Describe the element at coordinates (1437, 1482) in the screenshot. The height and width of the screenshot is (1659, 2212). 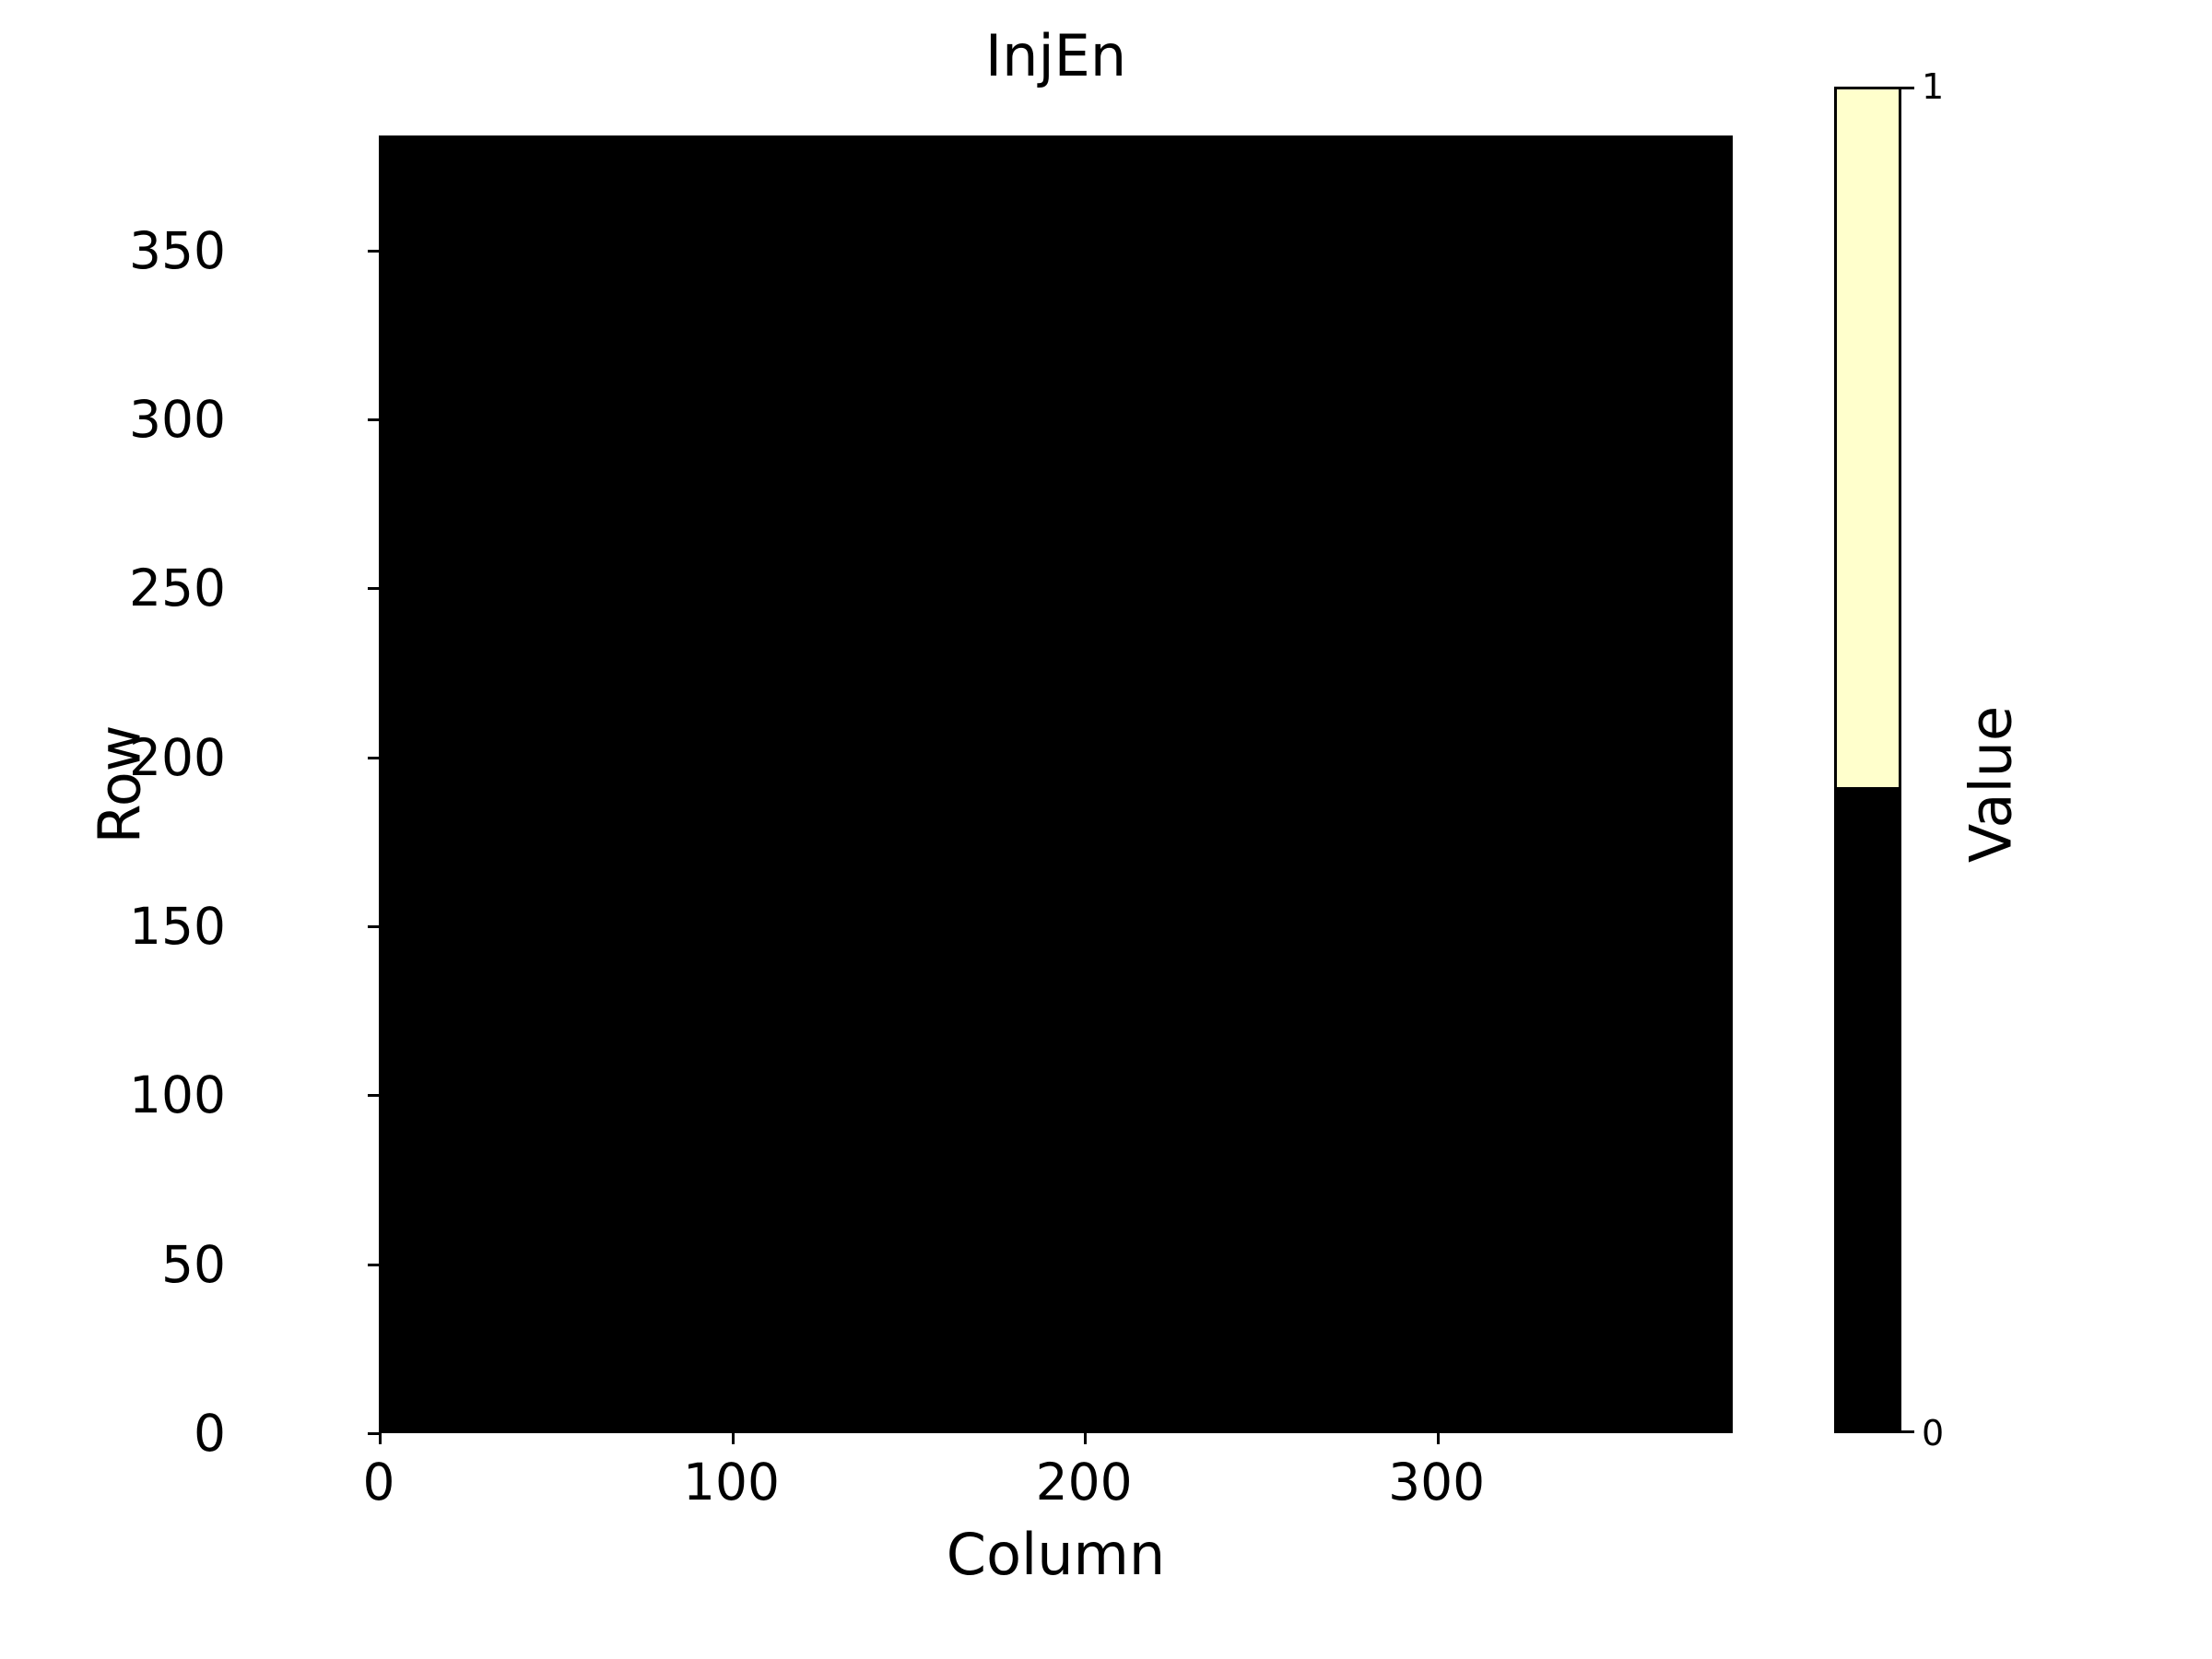
I see `x-tick-label: 300` at that location.